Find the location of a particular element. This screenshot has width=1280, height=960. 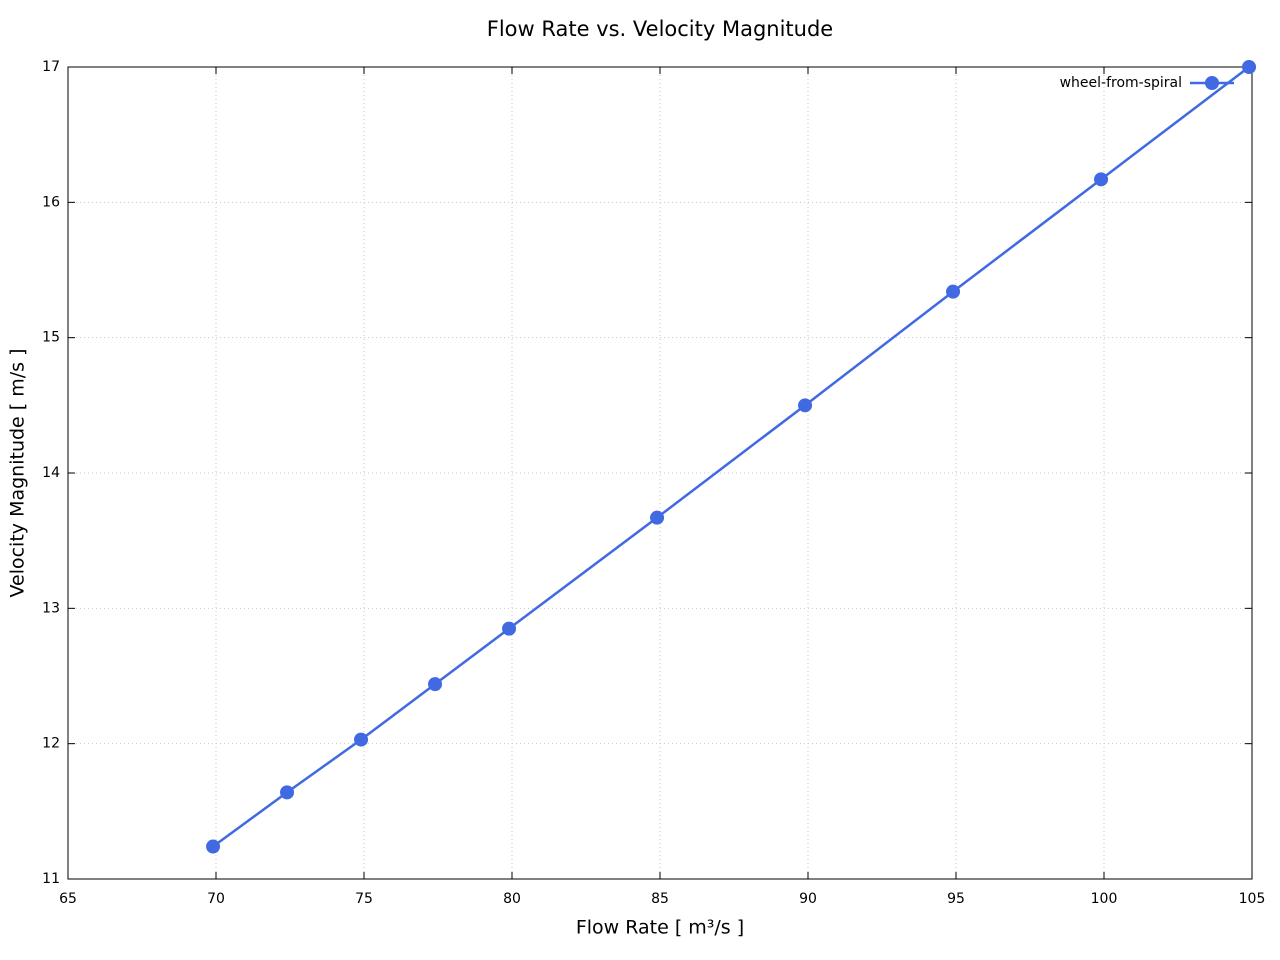

x-tick-label: 80 is located at coordinates (512, 899).